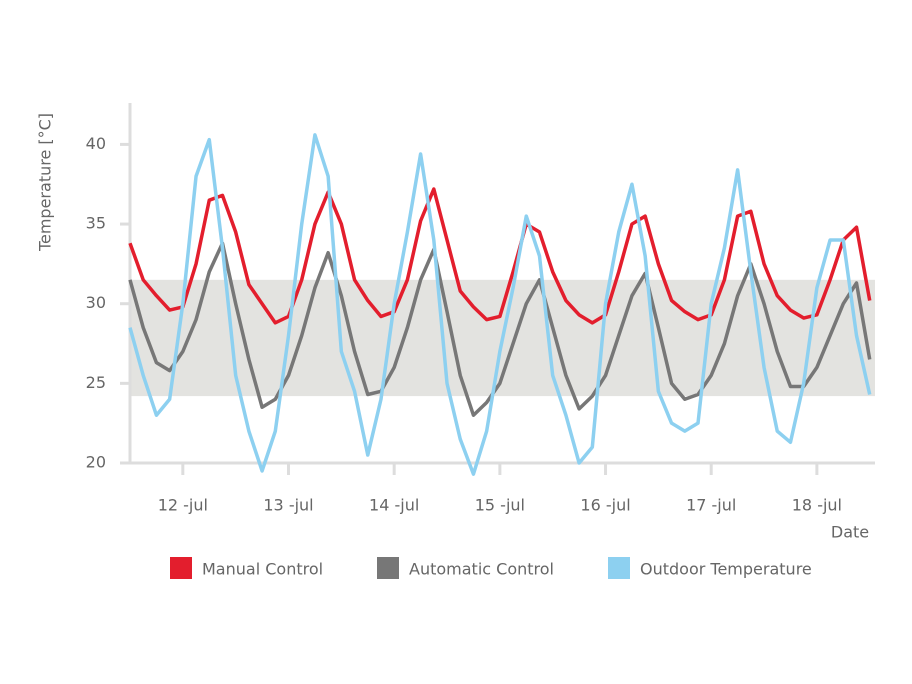 This screenshot has height=684, width=912. What do you see at coordinates (183, 505) in the screenshot?
I see `x-tick-label: 12 -jul` at bounding box center [183, 505].